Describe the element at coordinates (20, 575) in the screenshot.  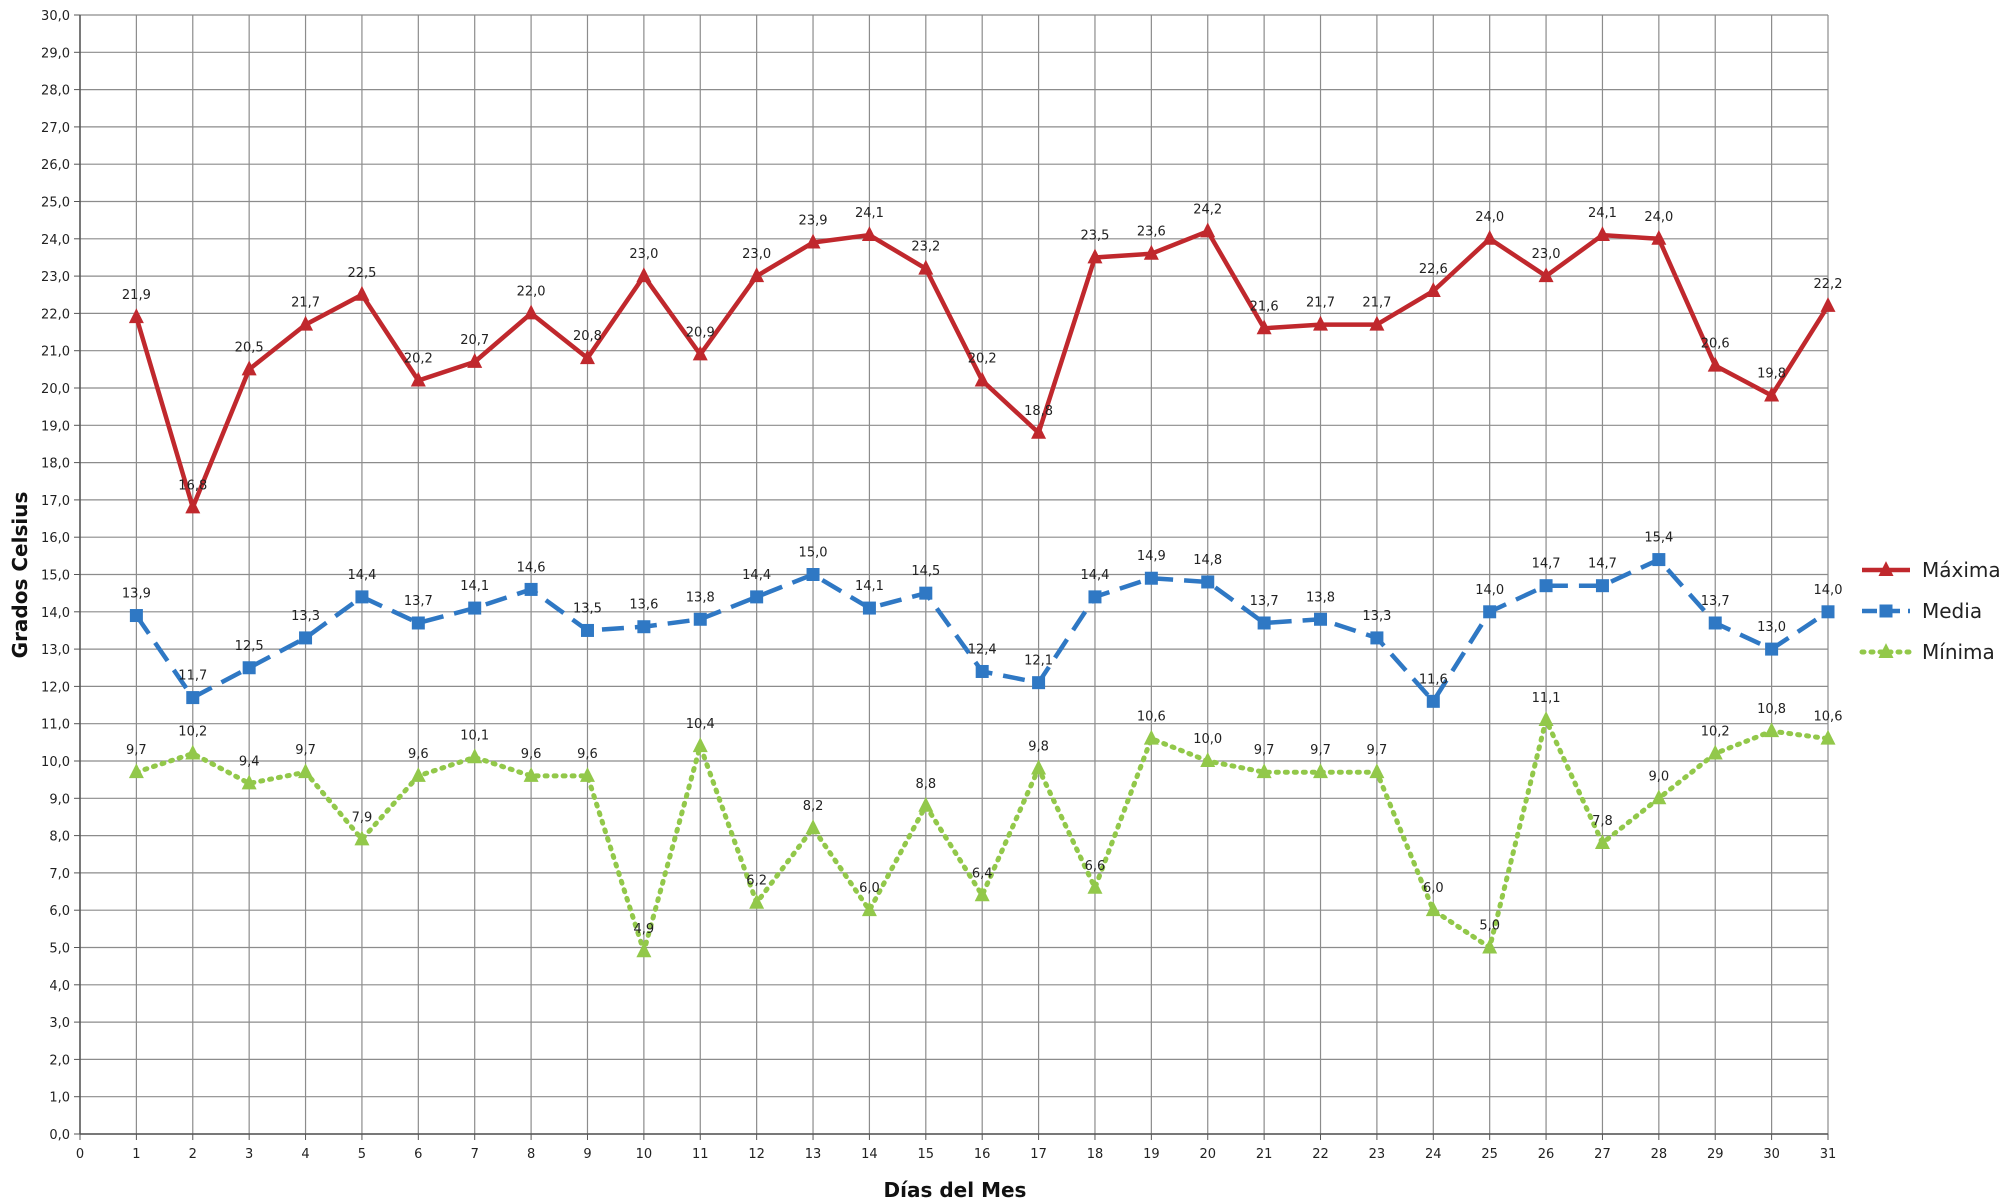
I see `y-axis-title: Grados Celsius` at that location.